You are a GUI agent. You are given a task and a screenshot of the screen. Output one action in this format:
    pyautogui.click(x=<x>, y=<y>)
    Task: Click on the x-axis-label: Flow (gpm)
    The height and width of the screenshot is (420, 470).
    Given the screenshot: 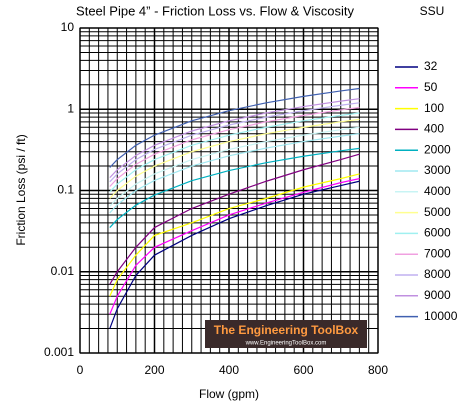 What is the action you would take?
    pyautogui.click(x=229, y=394)
    